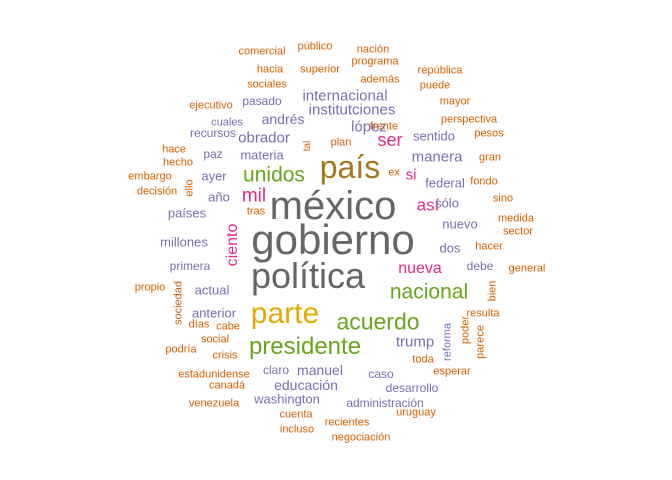 The image size is (672, 480). What do you see at coordinates (350, 167) in the screenshot?
I see `cloud-word: país` at bounding box center [350, 167].